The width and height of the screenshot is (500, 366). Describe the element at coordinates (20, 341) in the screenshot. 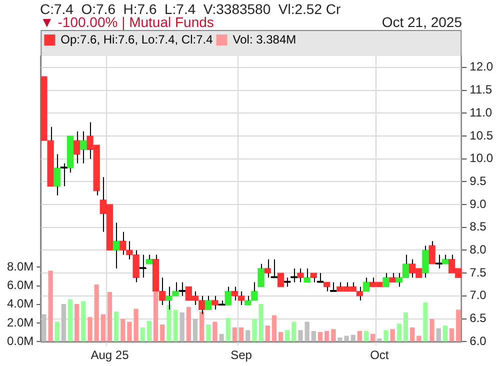

I see `y2-tick-label: 0.0M` at that location.